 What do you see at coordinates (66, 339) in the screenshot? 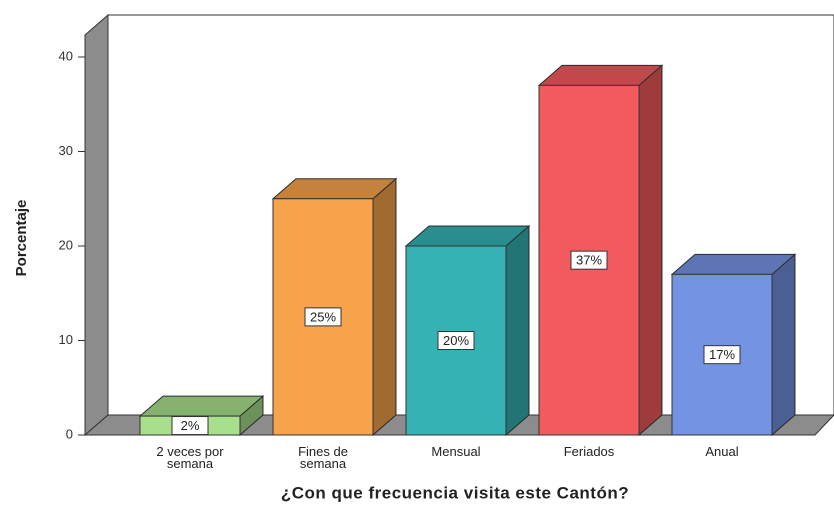
I see `y-tick-label: 10` at bounding box center [66, 339].